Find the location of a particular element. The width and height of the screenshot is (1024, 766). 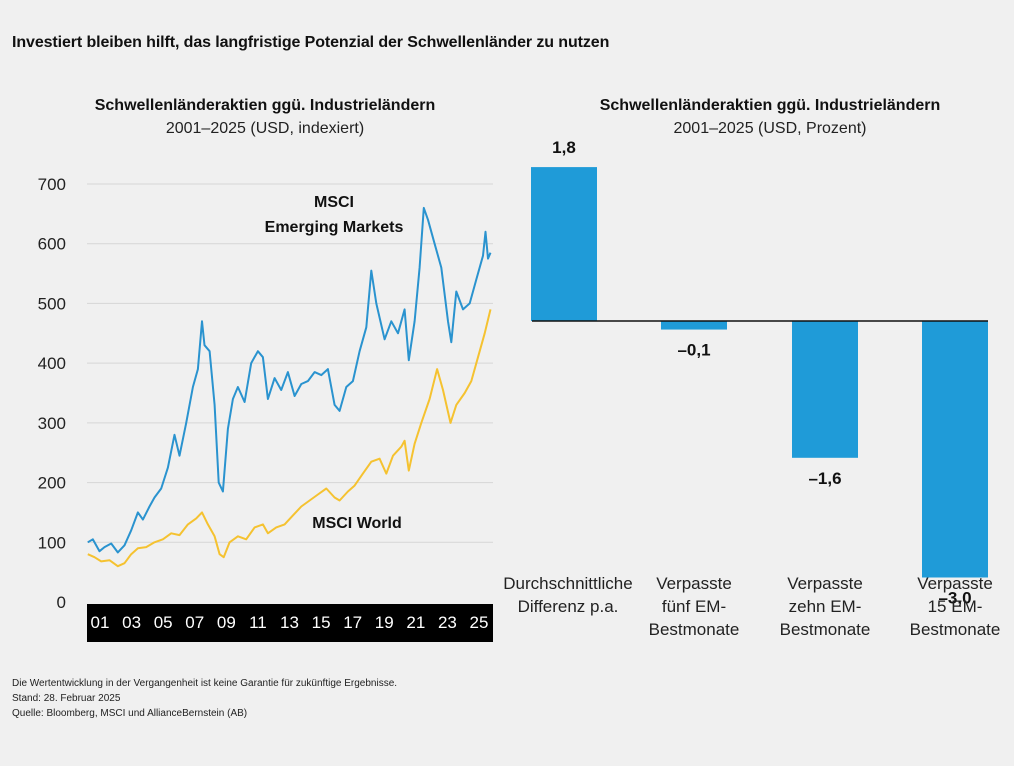

bar-category-label: zehn EM- is located at coordinates (825, 606).